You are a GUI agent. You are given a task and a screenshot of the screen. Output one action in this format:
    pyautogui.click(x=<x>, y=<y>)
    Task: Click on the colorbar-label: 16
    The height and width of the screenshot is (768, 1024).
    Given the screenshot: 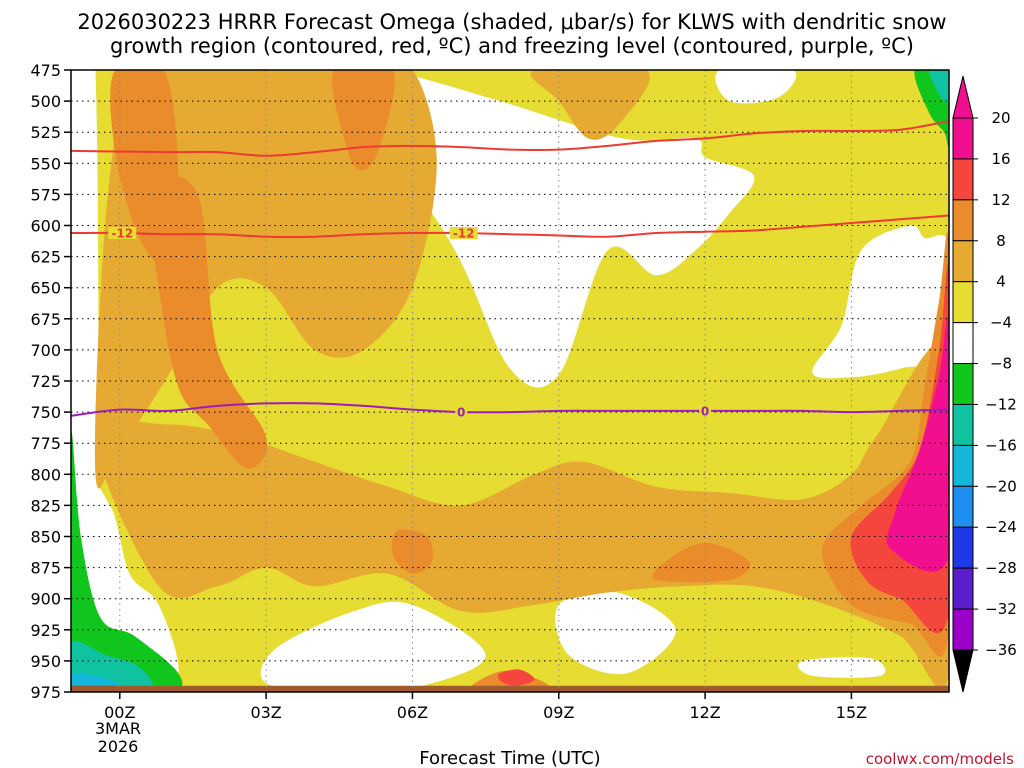 What is the action you would take?
    pyautogui.click(x=1000, y=159)
    